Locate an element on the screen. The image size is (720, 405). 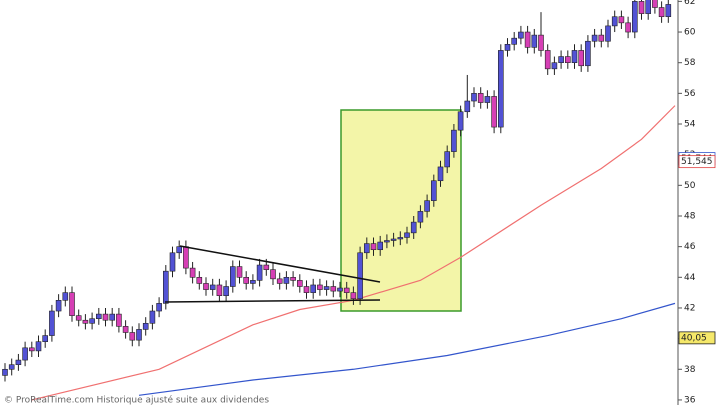
y-tick-label: 54 is located at coordinates (690, 125).